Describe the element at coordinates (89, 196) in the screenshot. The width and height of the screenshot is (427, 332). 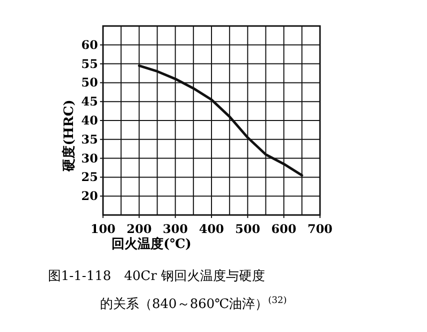
I see `y-tick-label: 20` at that location.